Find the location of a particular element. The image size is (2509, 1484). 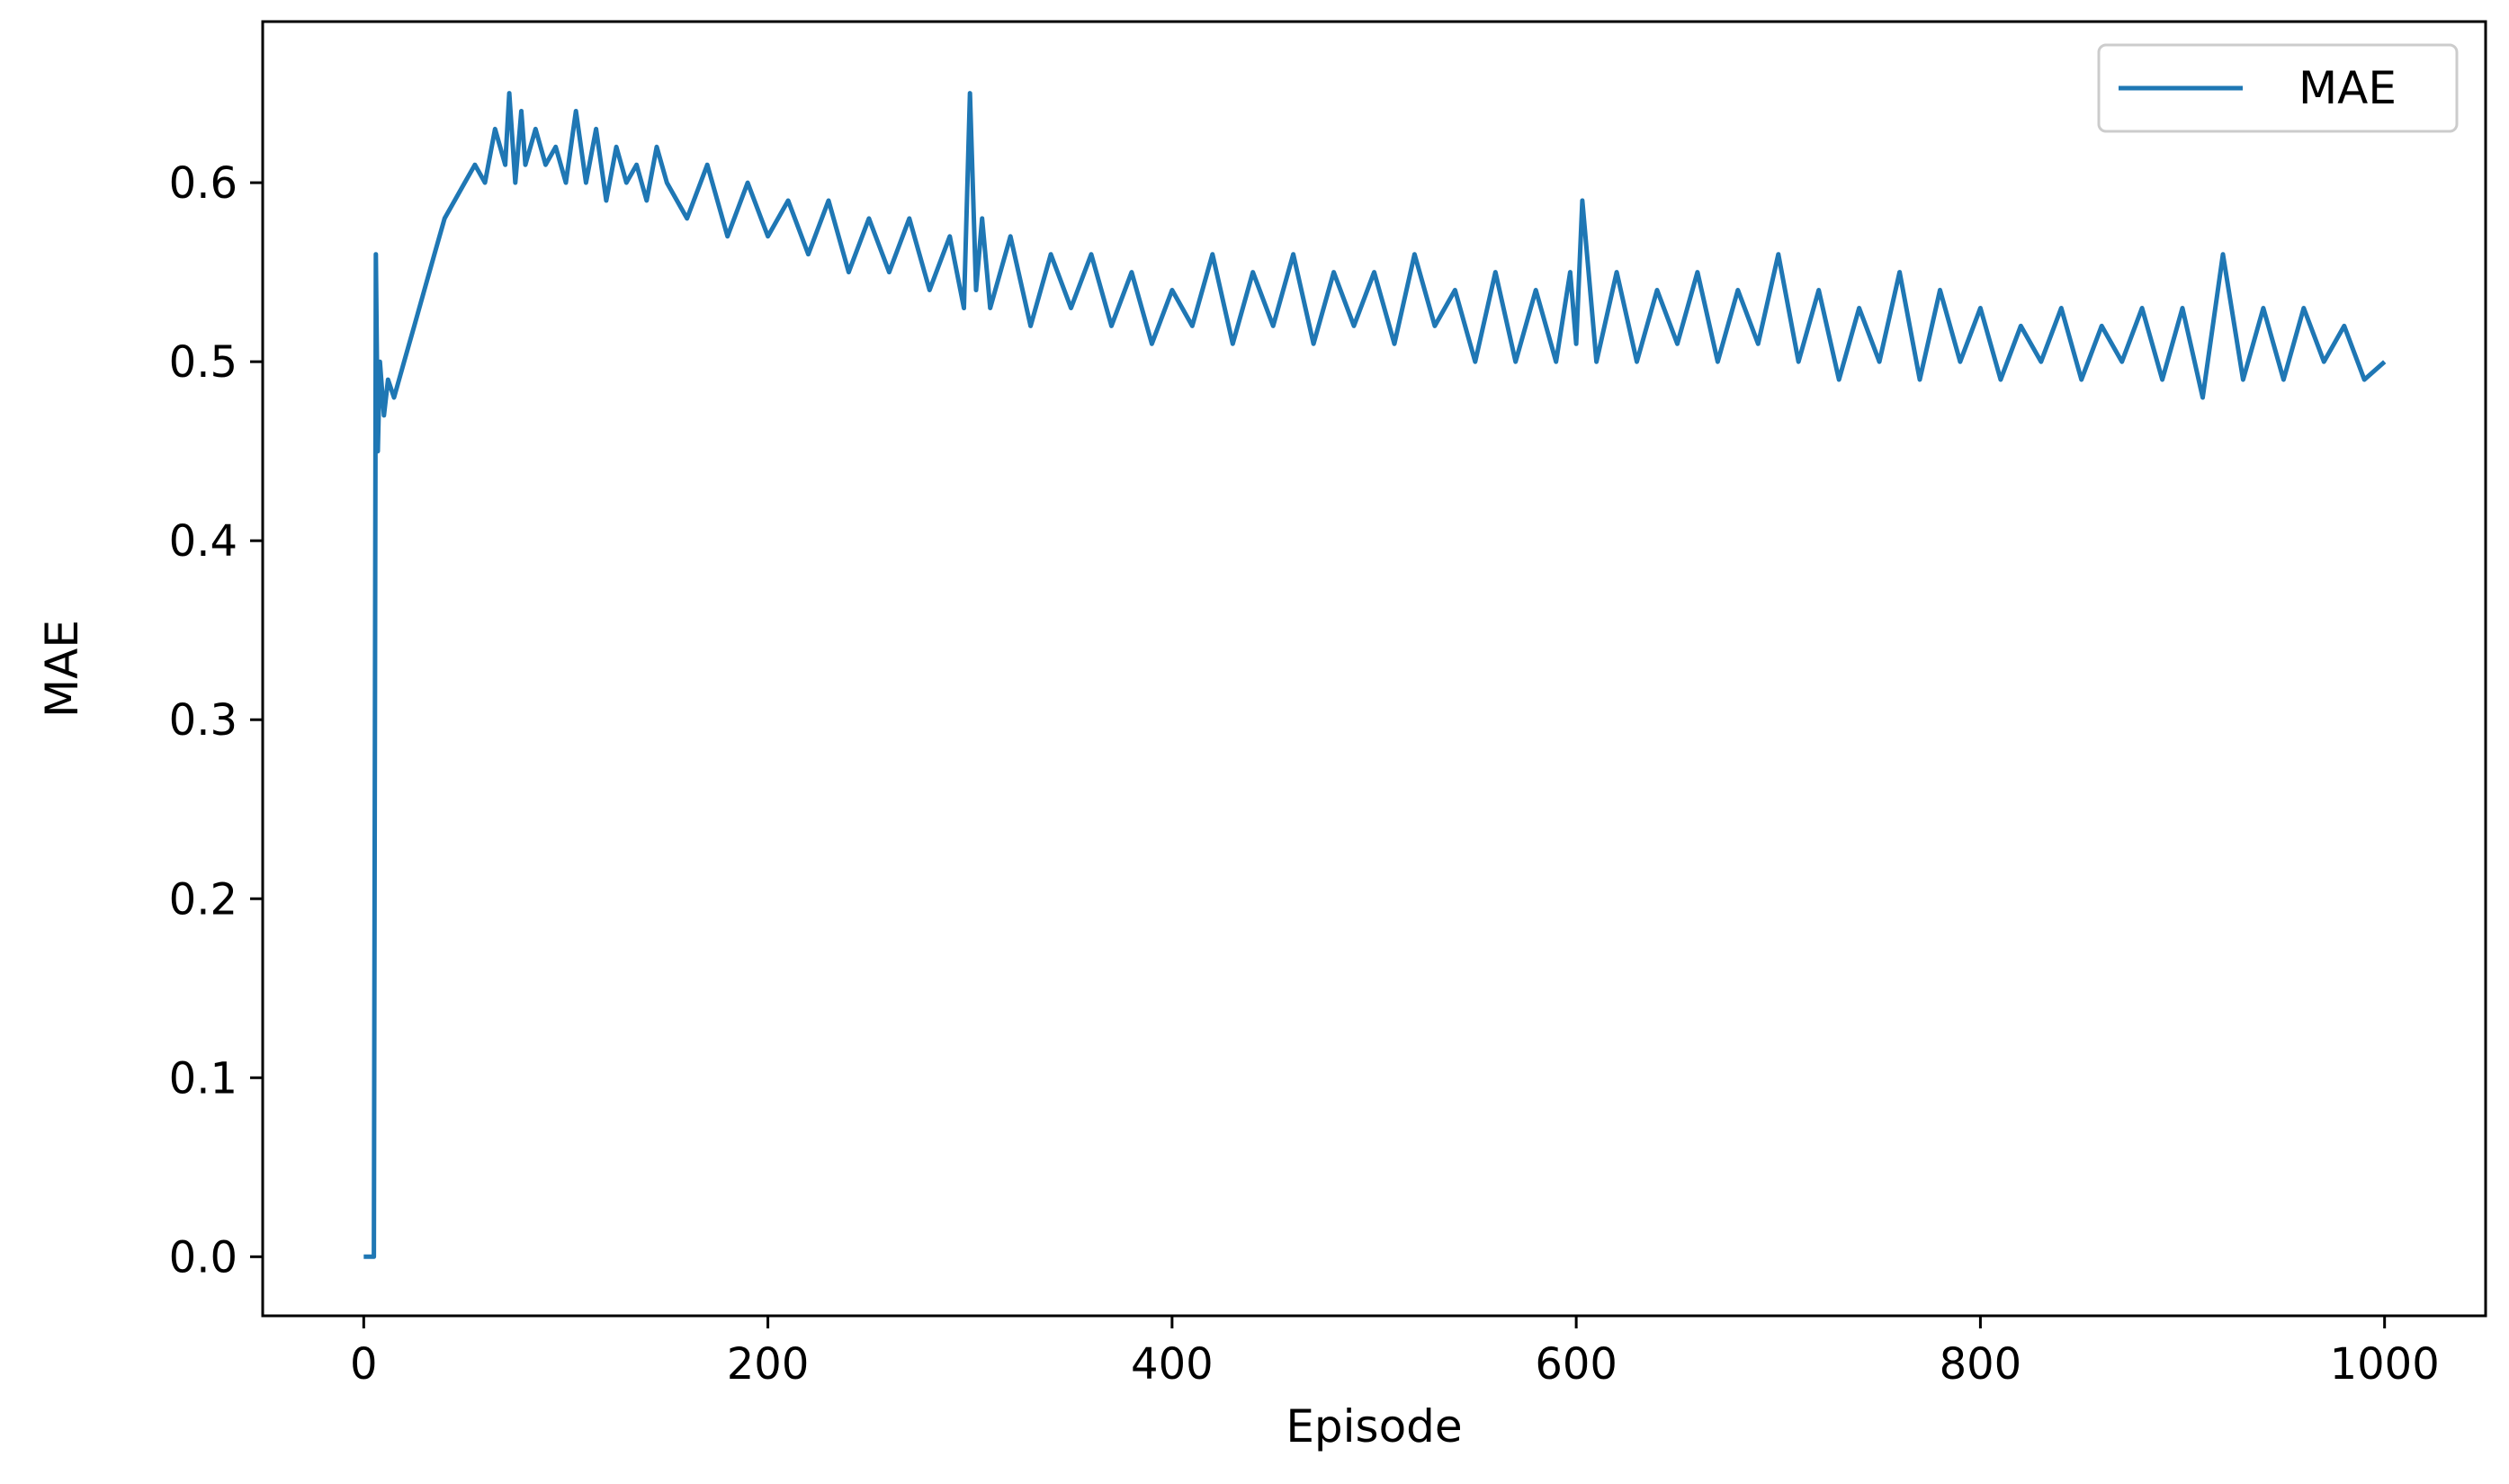

x-tick-label: 800 is located at coordinates (1981, 1364).